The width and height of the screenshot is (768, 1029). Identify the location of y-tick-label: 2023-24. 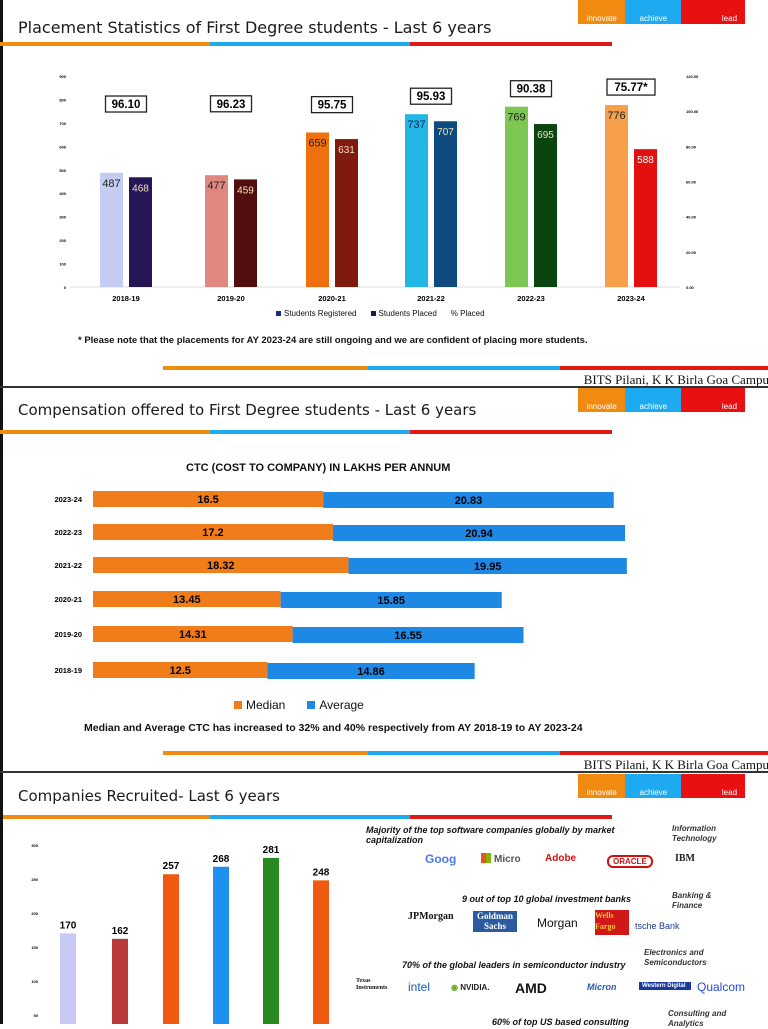
(68, 499).